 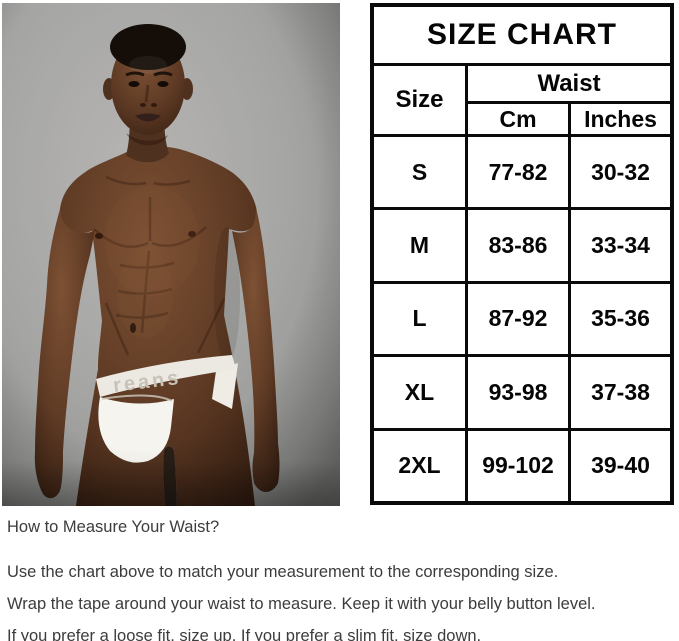 What do you see at coordinates (518, 119) in the screenshot?
I see `col-header-cm: Cm` at bounding box center [518, 119].